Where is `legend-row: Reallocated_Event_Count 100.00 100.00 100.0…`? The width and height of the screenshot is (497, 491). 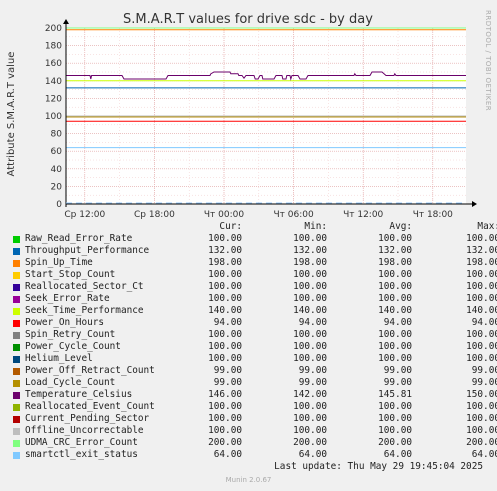 legend-row: Reallocated_Event_Count 100.00 100.00 100.0… is located at coordinates (254, 407).